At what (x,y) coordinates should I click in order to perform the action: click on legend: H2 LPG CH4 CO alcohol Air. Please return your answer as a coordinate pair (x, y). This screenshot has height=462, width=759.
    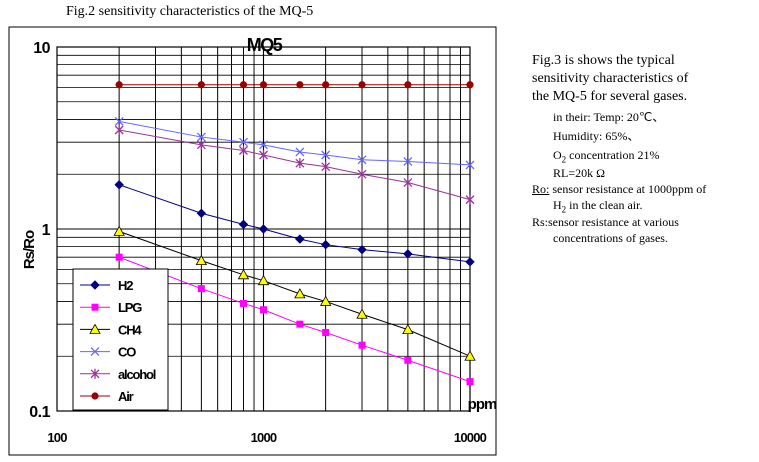
    Looking at the image, I should click on (120, 339).